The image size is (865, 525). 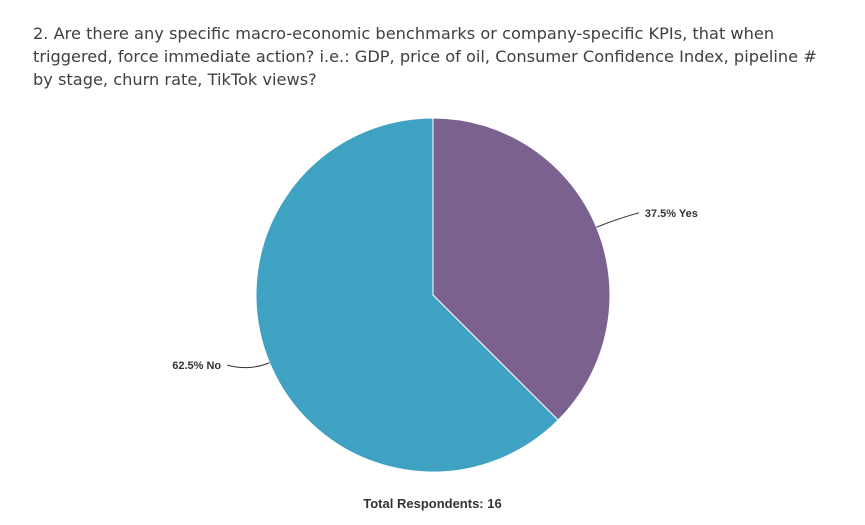 I want to click on pie-leader-lines, so click(x=433, y=290).